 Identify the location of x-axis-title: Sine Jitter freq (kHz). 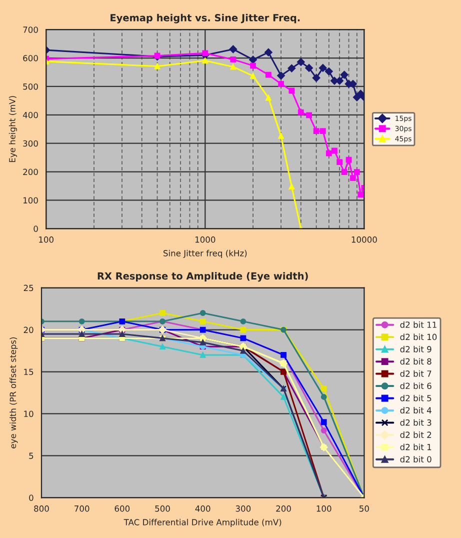
(205, 254).